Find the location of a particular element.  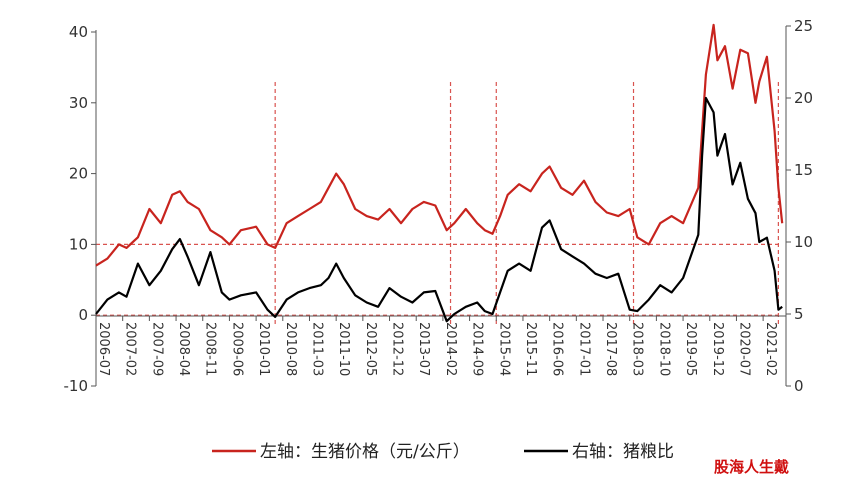

right-tick-label: 0 is located at coordinates (799, 386).